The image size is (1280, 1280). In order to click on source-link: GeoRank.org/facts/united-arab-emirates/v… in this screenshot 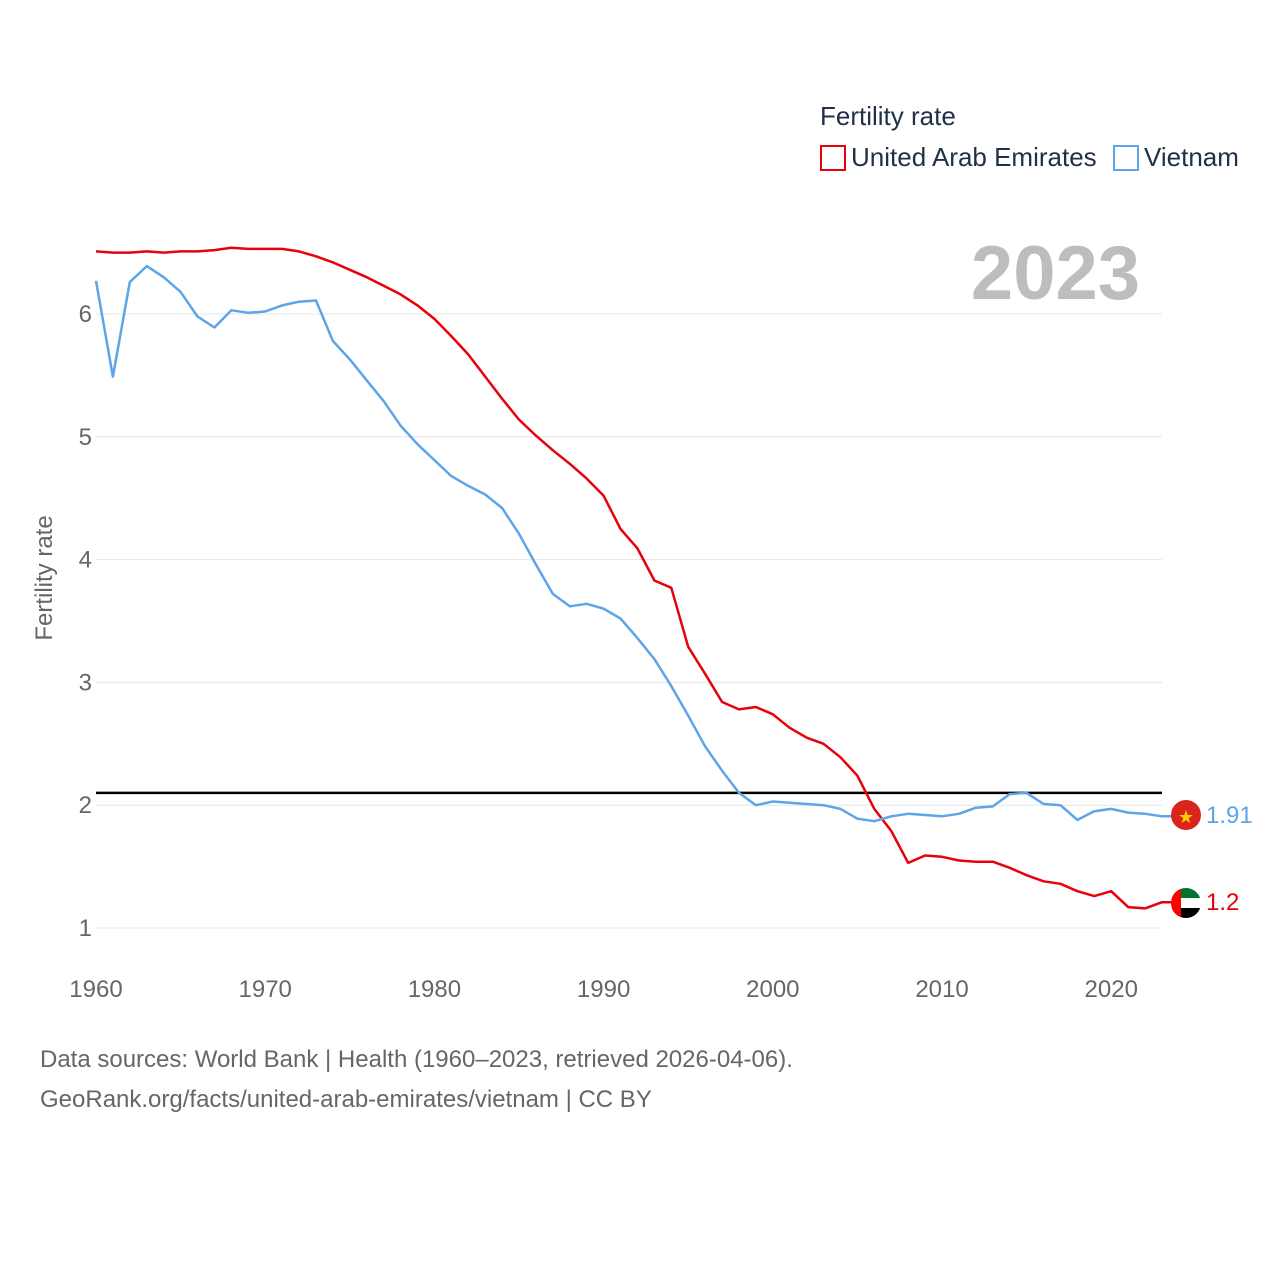, I will do `click(346, 1099)`.